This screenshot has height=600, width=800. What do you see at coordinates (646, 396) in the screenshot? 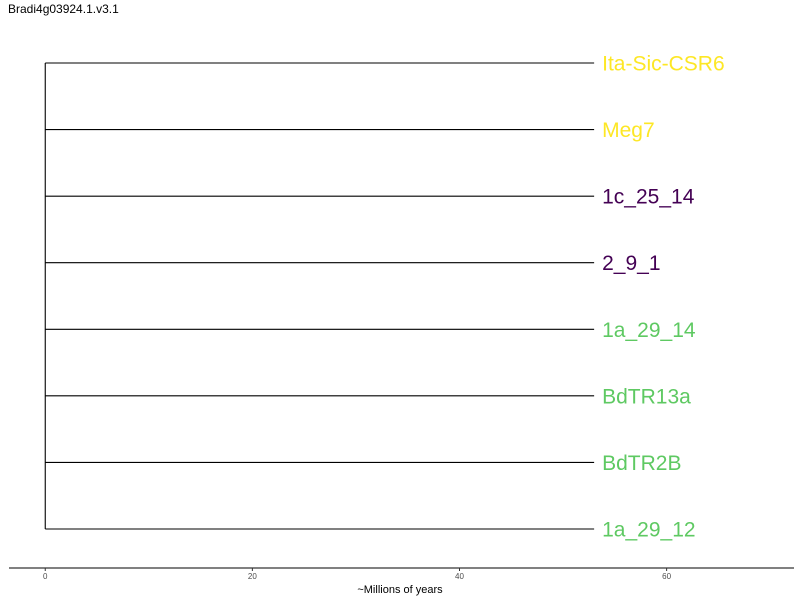
I see `tip-label: BdTR13a` at bounding box center [646, 396].